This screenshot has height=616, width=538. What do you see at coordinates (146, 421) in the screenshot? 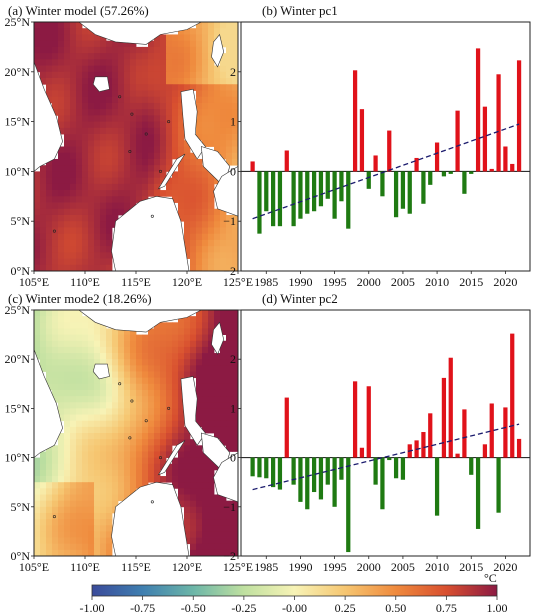
I see `small-island` at bounding box center [146, 421].